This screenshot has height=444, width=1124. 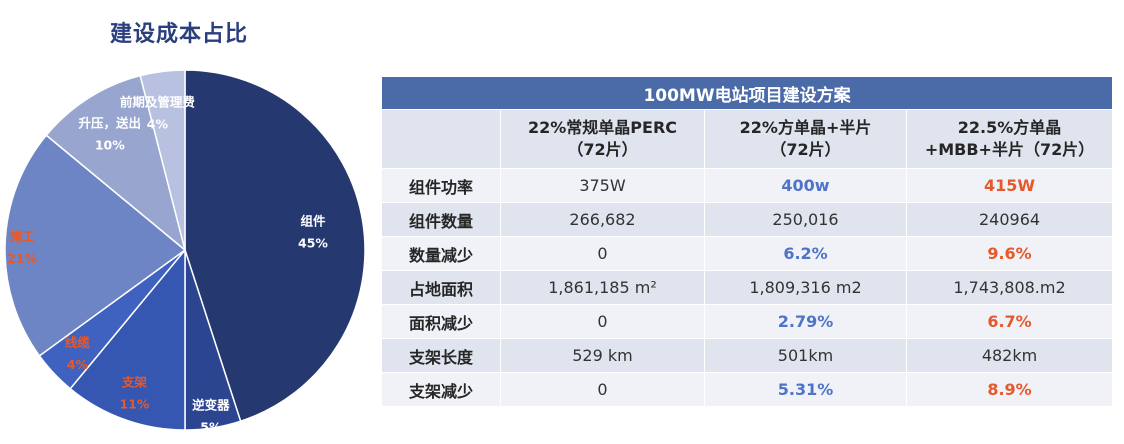 What do you see at coordinates (602, 127) in the screenshot?
I see `column-header-line1: 22%常规单晶PERC` at bounding box center [602, 127].